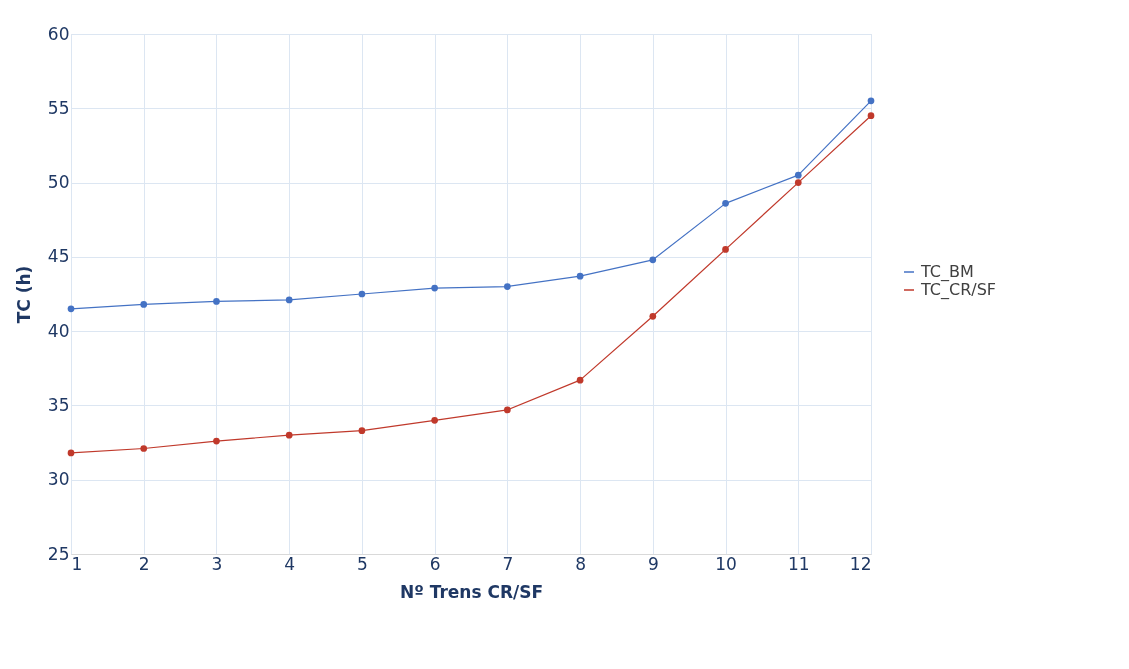 This screenshot has height=669, width=1129. Describe the element at coordinates (58, 256) in the screenshot. I see `y-tick-label: 45` at that location.